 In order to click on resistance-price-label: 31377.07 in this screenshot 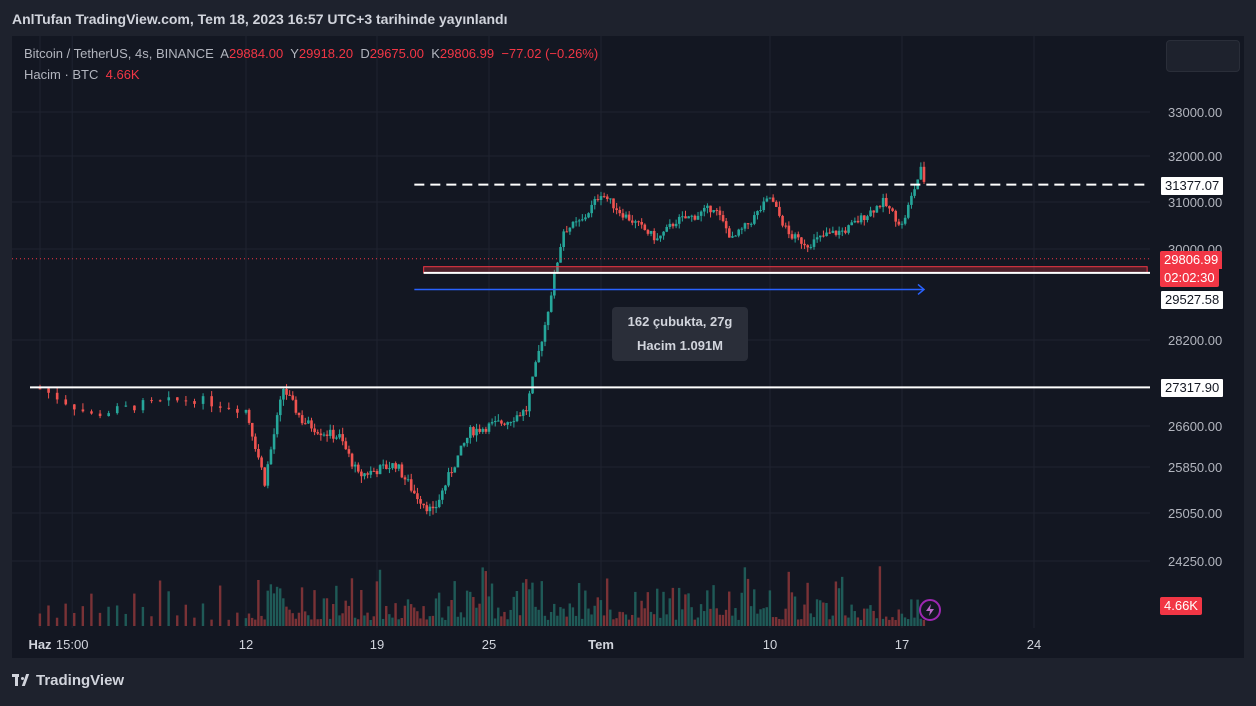, I will do `click(1192, 186)`.